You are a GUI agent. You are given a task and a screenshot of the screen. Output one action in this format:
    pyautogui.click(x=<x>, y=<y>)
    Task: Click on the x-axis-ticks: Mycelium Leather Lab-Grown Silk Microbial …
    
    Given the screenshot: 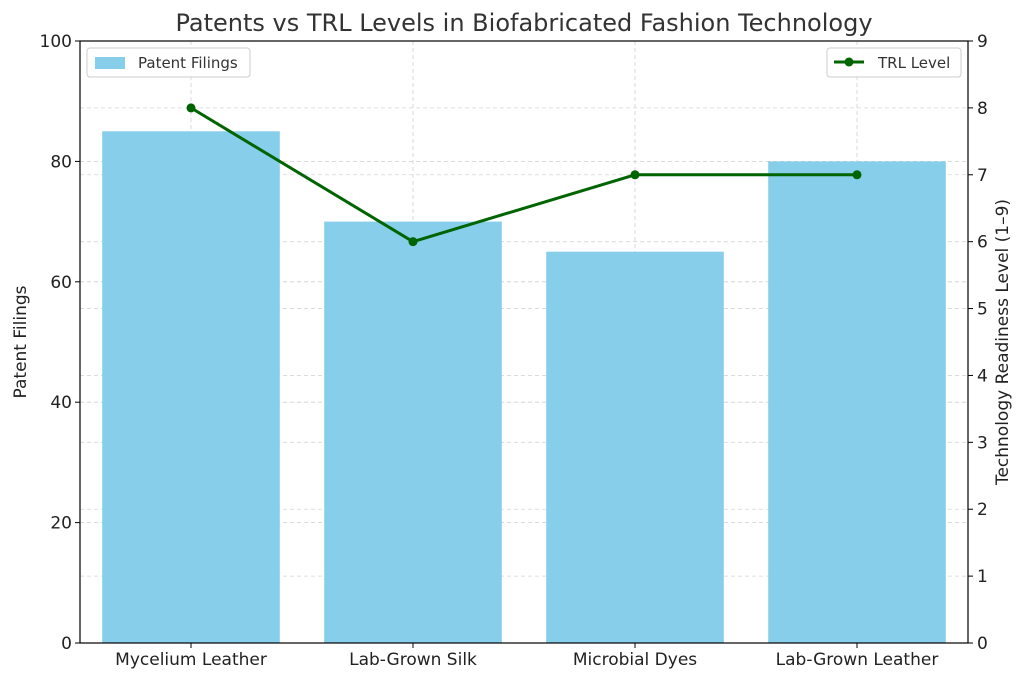 What is the action you would take?
    pyautogui.click(x=526, y=656)
    